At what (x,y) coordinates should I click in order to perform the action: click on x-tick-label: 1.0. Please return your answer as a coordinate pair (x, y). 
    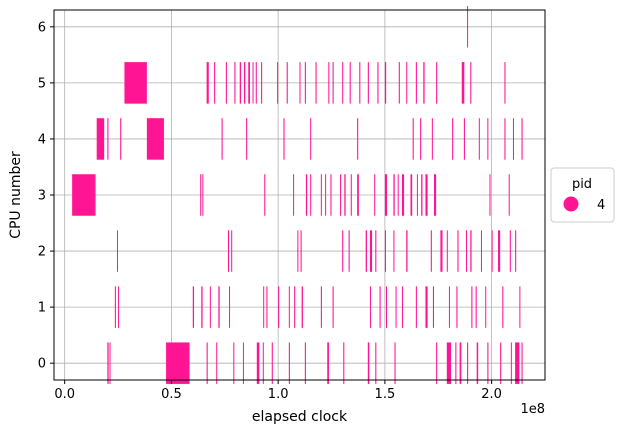
    Looking at the image, I should click on (278, 394).